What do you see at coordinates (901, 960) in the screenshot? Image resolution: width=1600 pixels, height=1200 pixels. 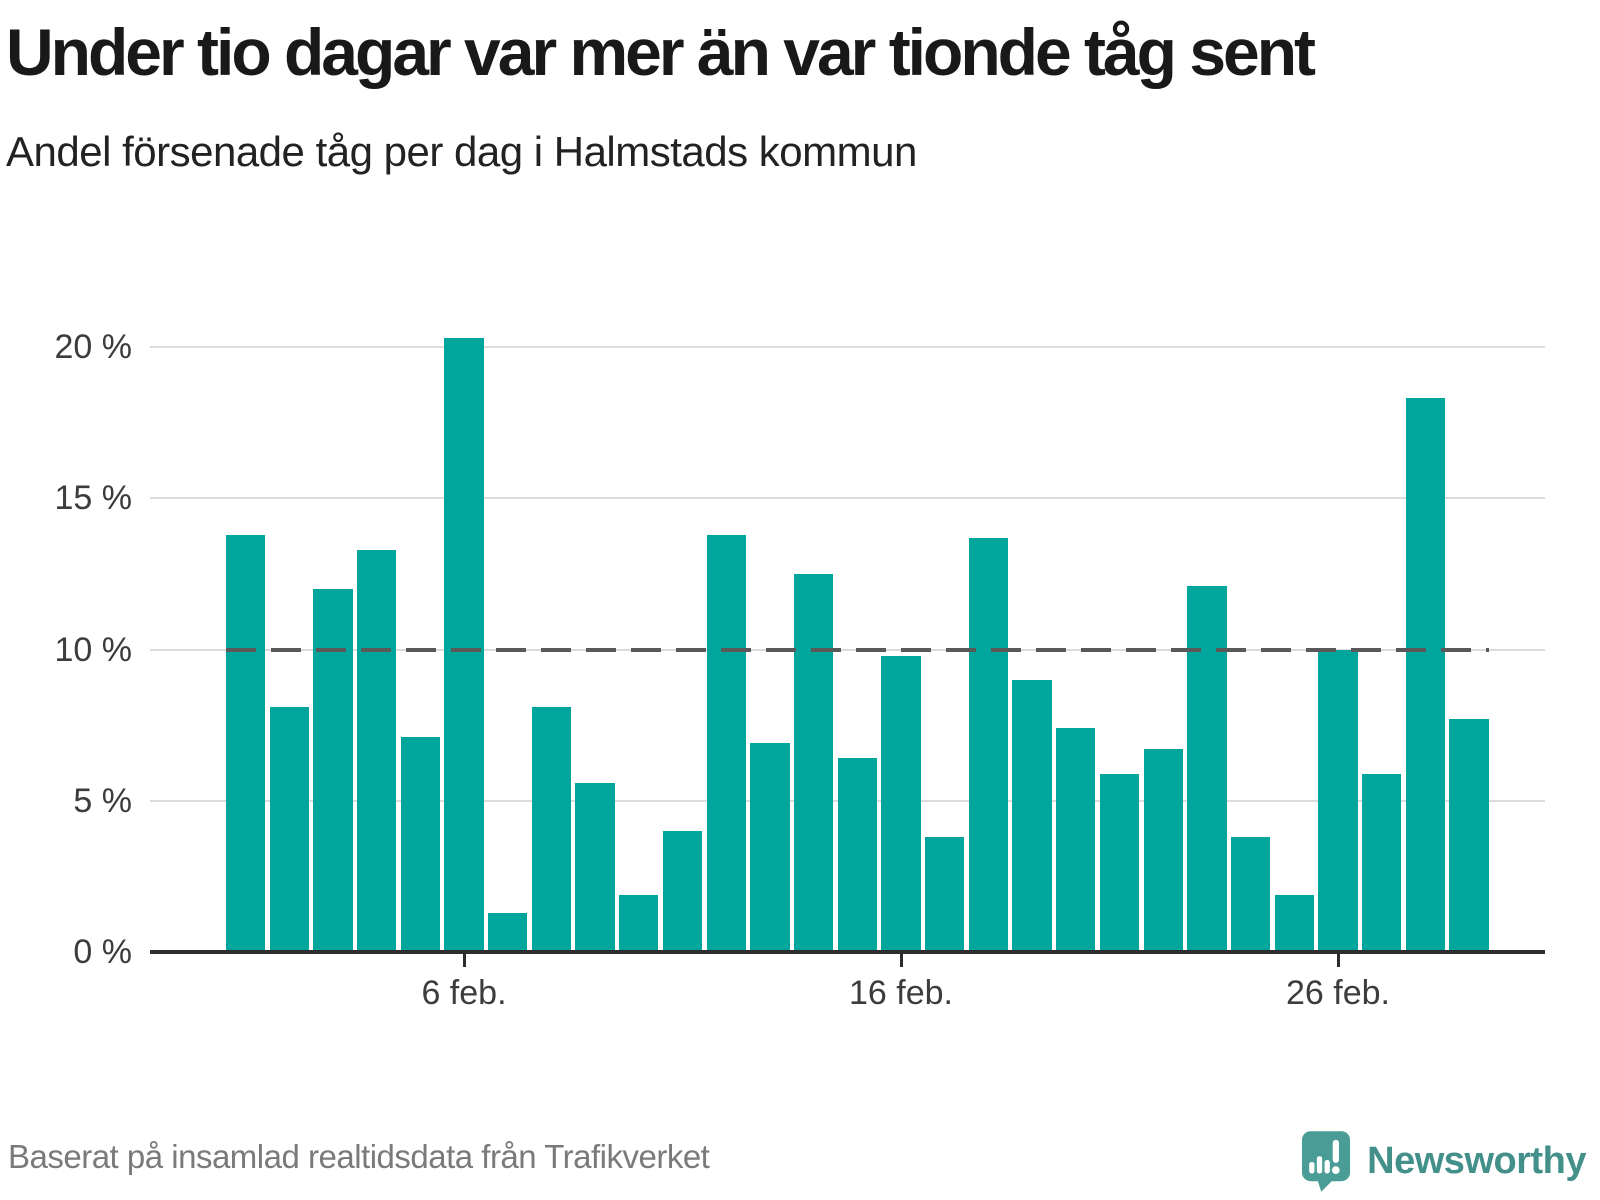 I see `x-tick-16-feb` at bounding box center [901, 960].